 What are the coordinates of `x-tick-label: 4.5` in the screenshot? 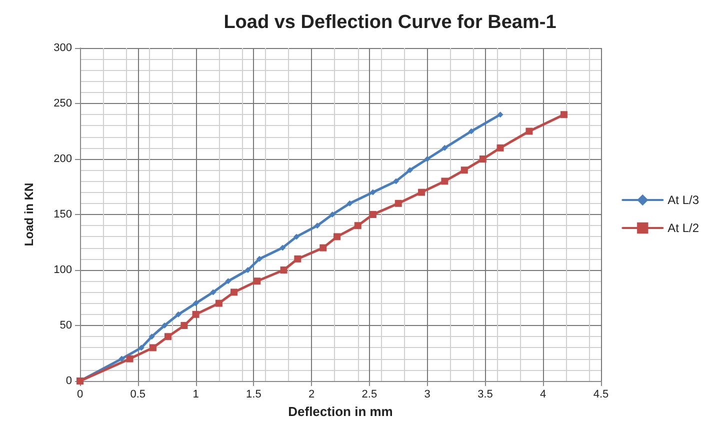 It's located at (601, 394).